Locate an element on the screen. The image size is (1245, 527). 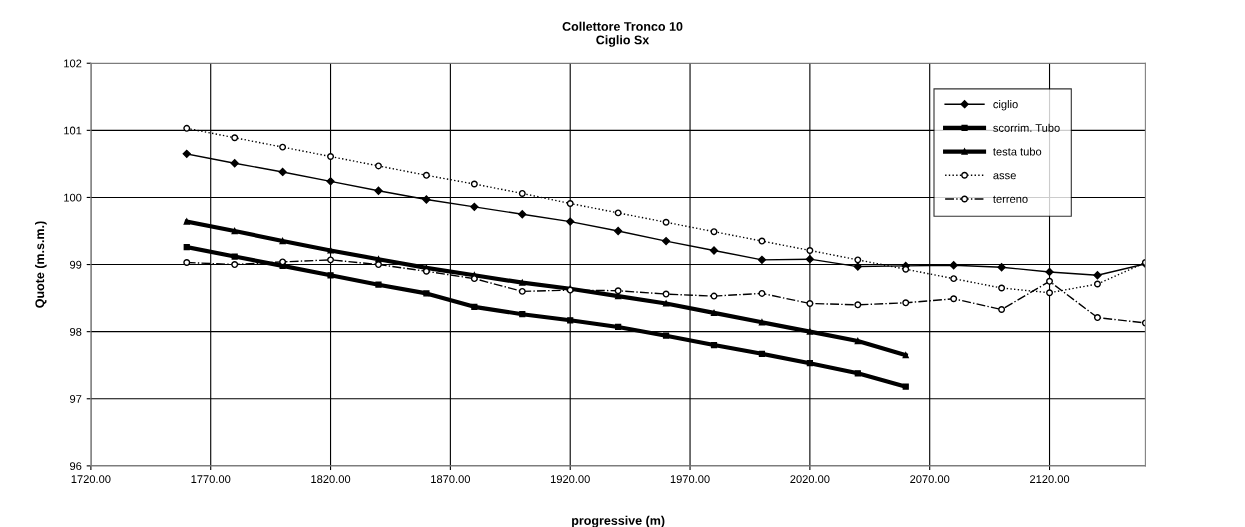
y-axis-title: Quote (m.s.m.) is located at coordinates (41, 264).